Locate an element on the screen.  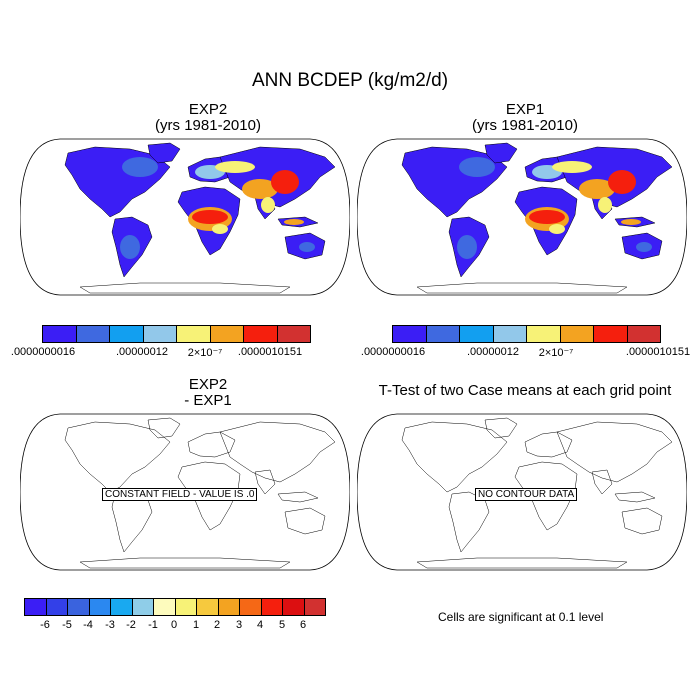
colorbar-diff-label: 4 is located at coordinates (260, 625).